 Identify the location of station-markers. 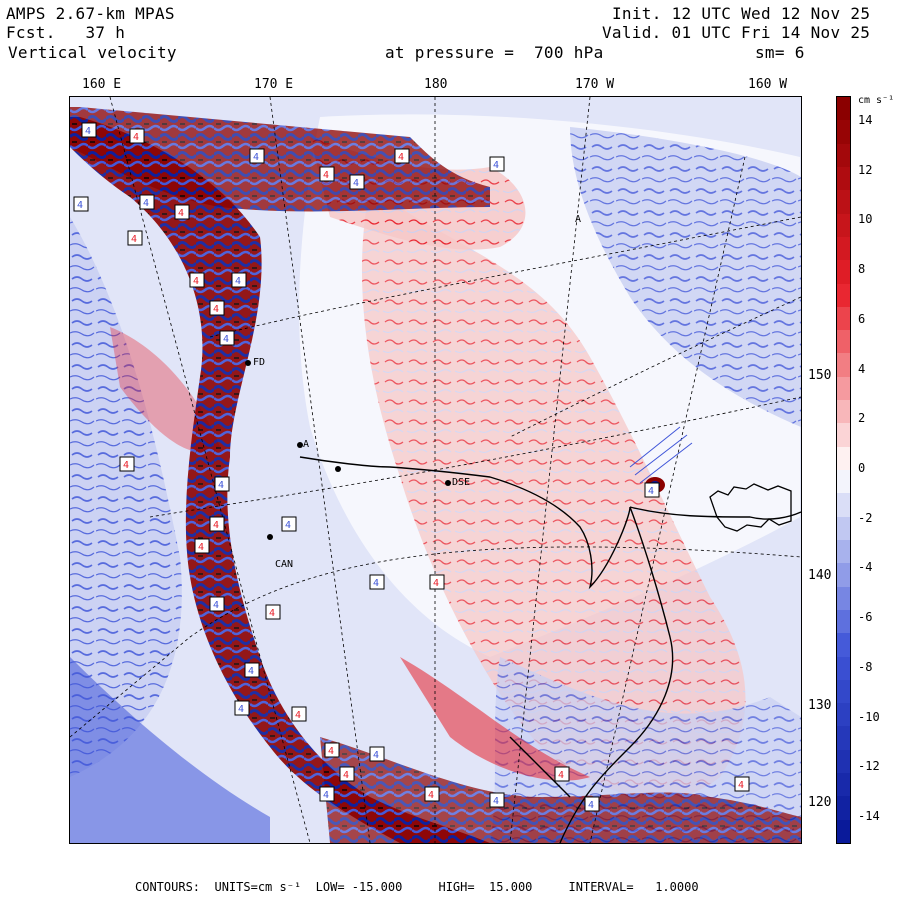
(348, 450).